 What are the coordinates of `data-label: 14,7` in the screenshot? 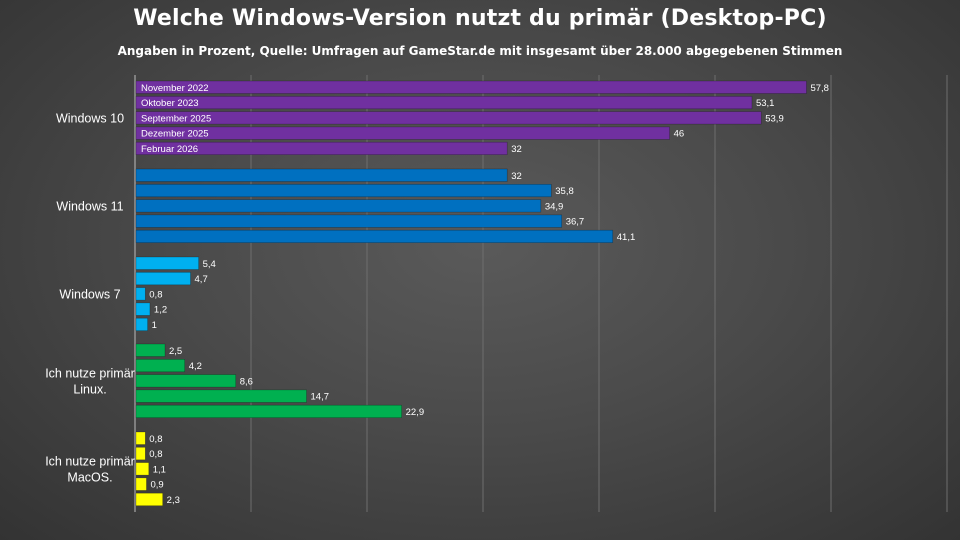 It's located at (320, 397).